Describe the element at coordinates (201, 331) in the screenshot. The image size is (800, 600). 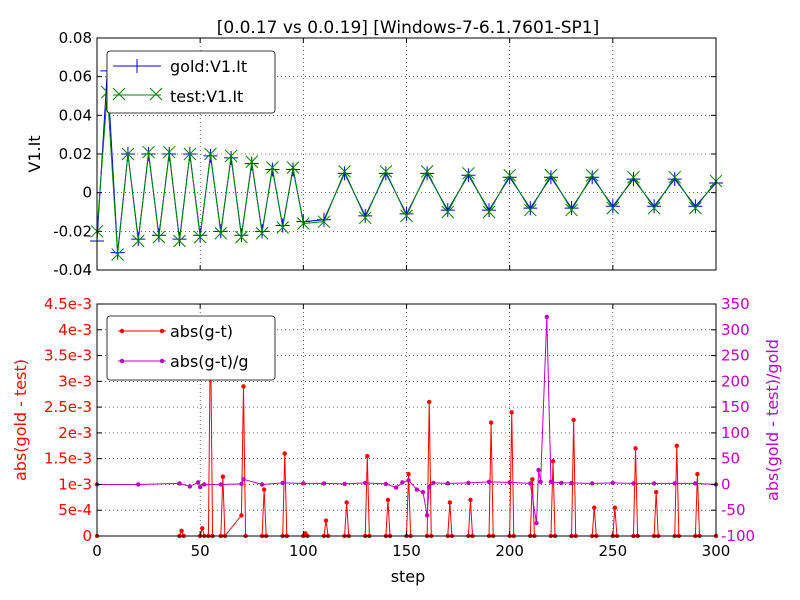
I see `legend-abs-label: abs(g-t)` at that location.